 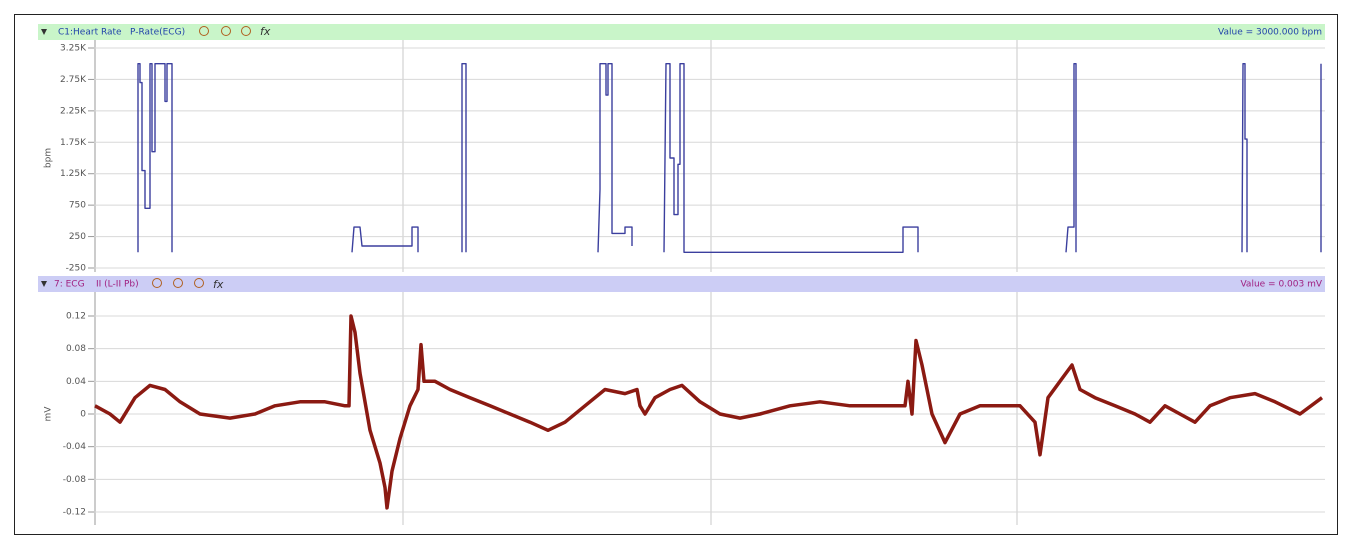 What do you see at coordinates (76, 317) in the screenshot?
I see `y-tick-label: 0.12` at bounding box center [76, 317].